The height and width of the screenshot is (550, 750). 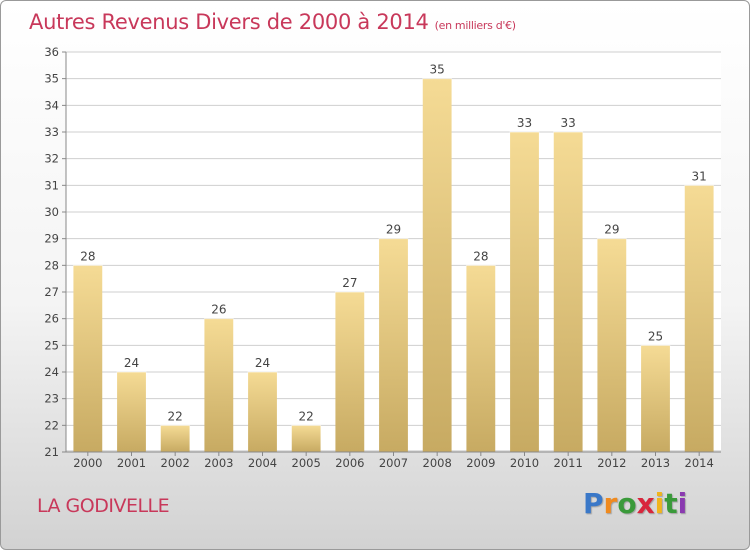 I want to click on x-tick-label: 2002, so click(x=175, y=463).